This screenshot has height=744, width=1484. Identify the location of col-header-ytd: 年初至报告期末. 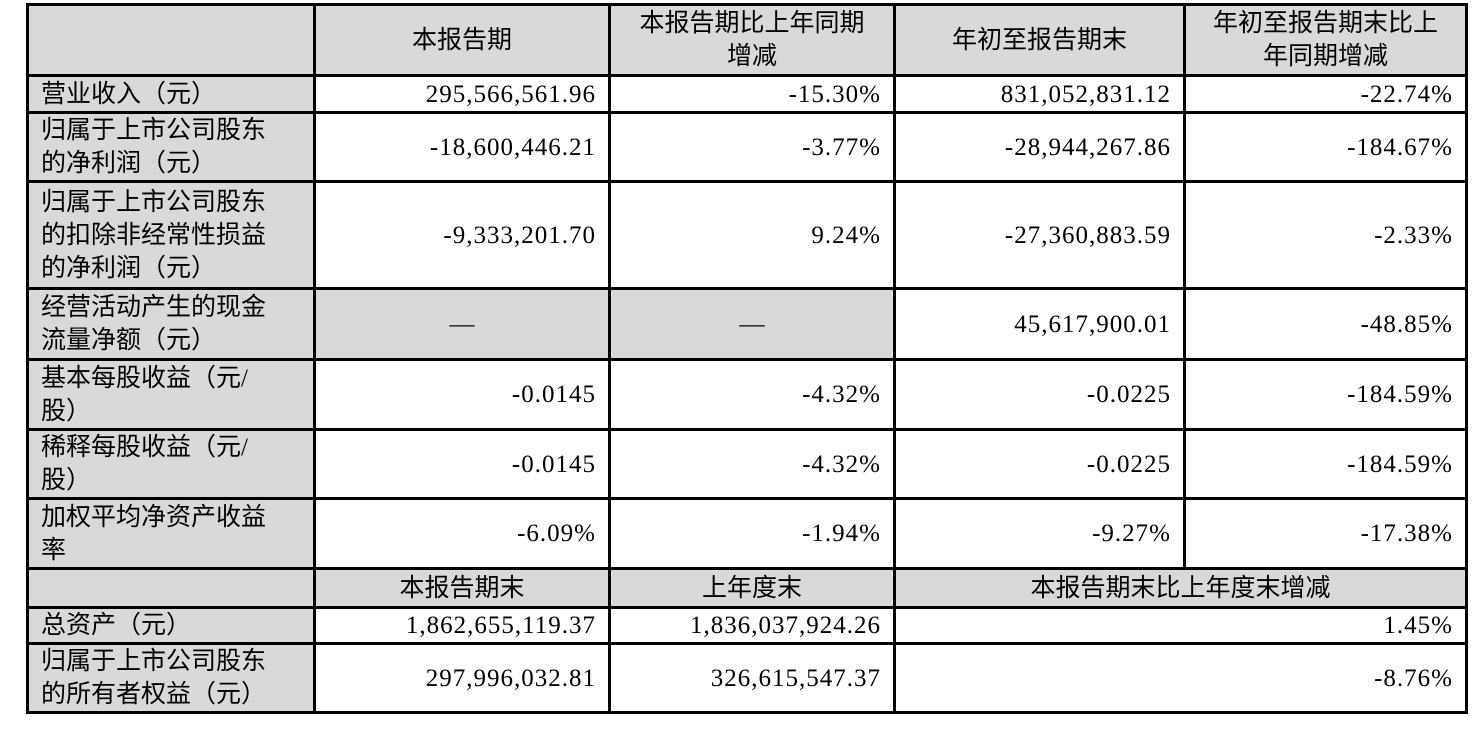
(1039, 40).